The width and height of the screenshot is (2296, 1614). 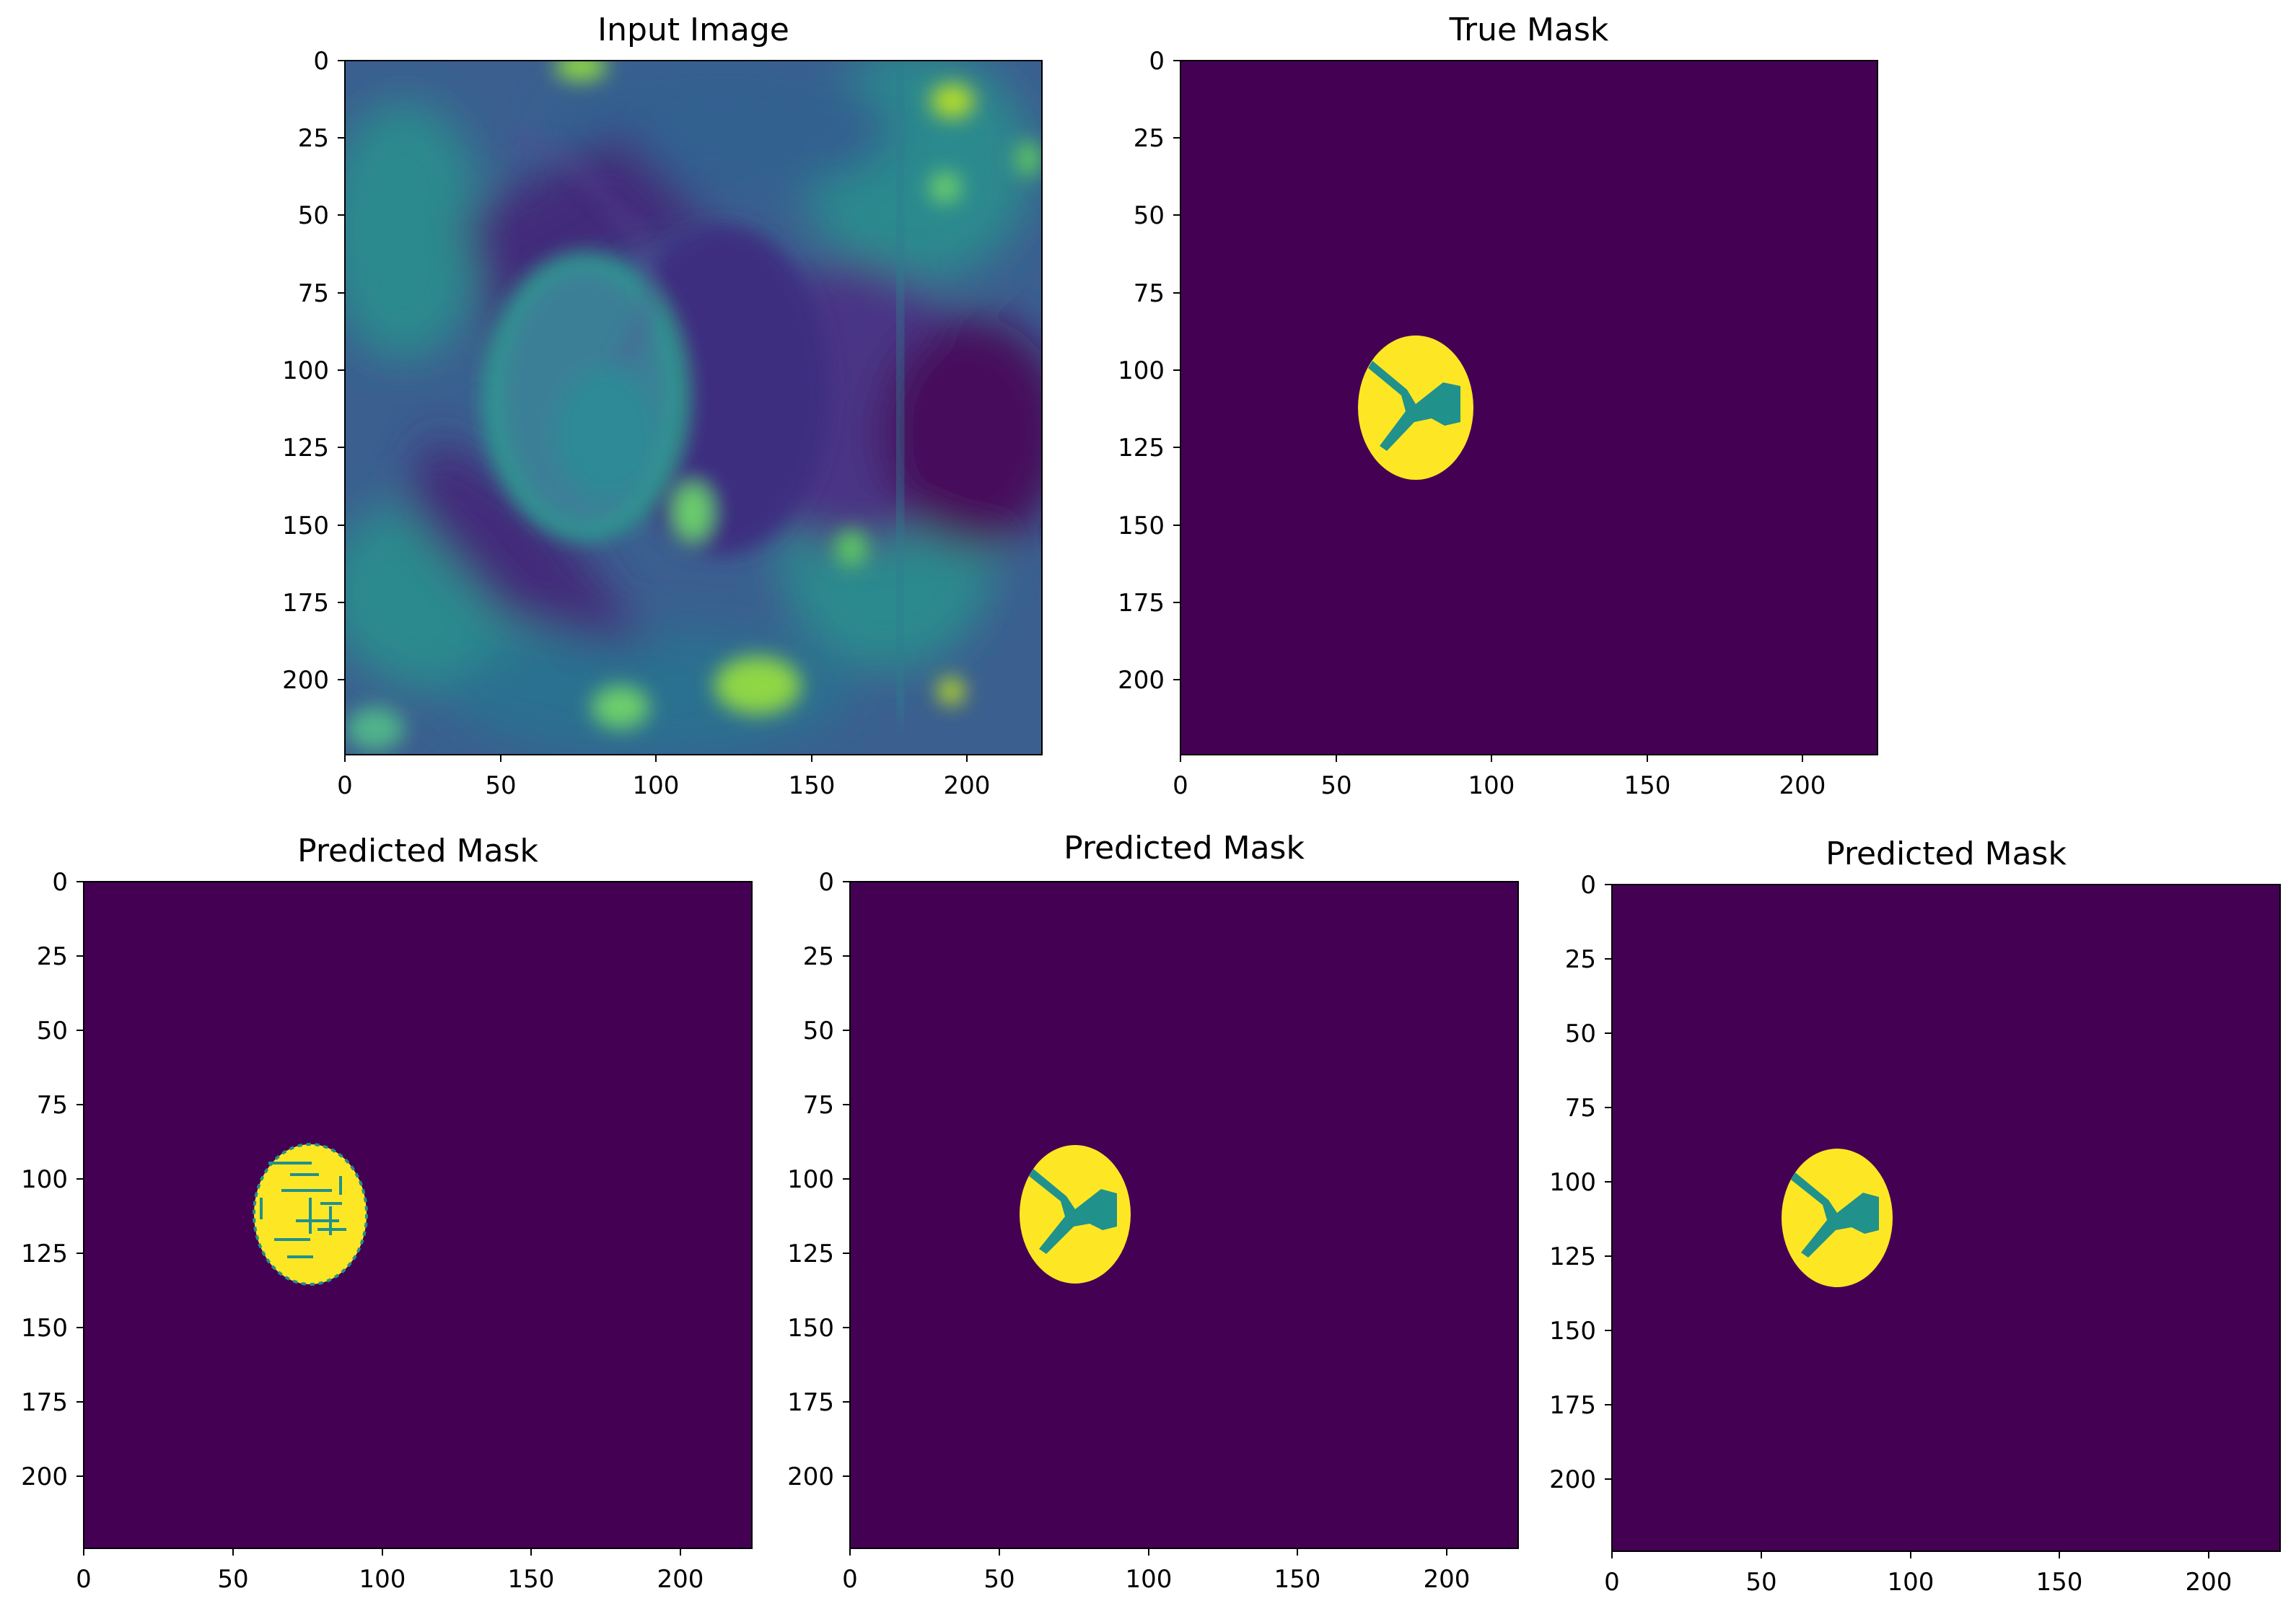 I want to click on mri-image, so click(x=693, y=408).